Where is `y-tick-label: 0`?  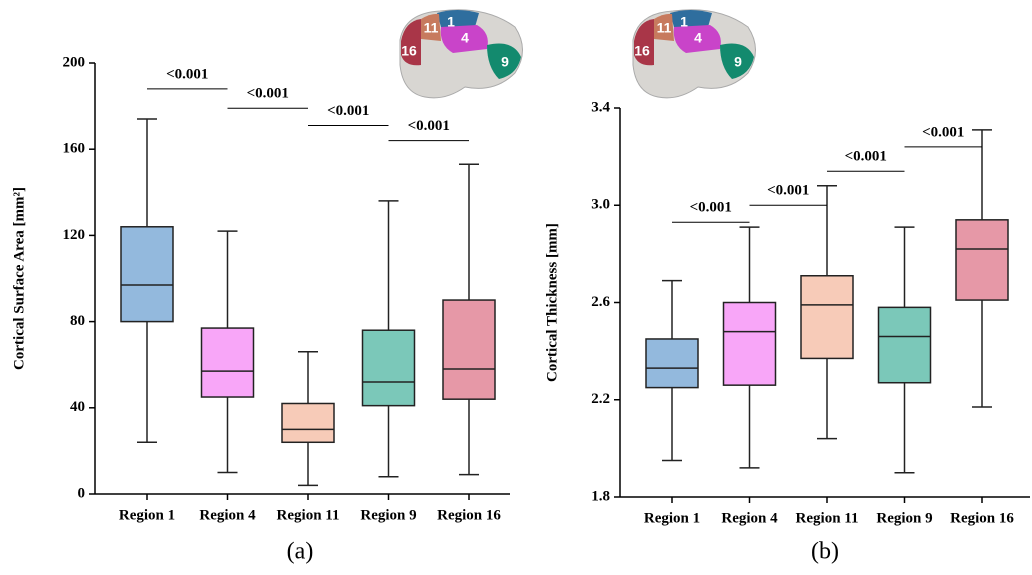
y-tick-label: 0 is located at coordinates (82, 493).